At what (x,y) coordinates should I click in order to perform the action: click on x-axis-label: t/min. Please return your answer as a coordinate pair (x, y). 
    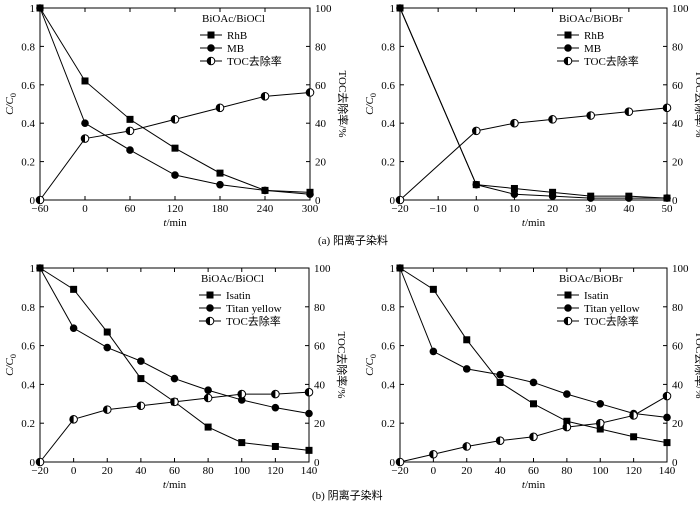
    Looking at the image, I should click on (175, 485).